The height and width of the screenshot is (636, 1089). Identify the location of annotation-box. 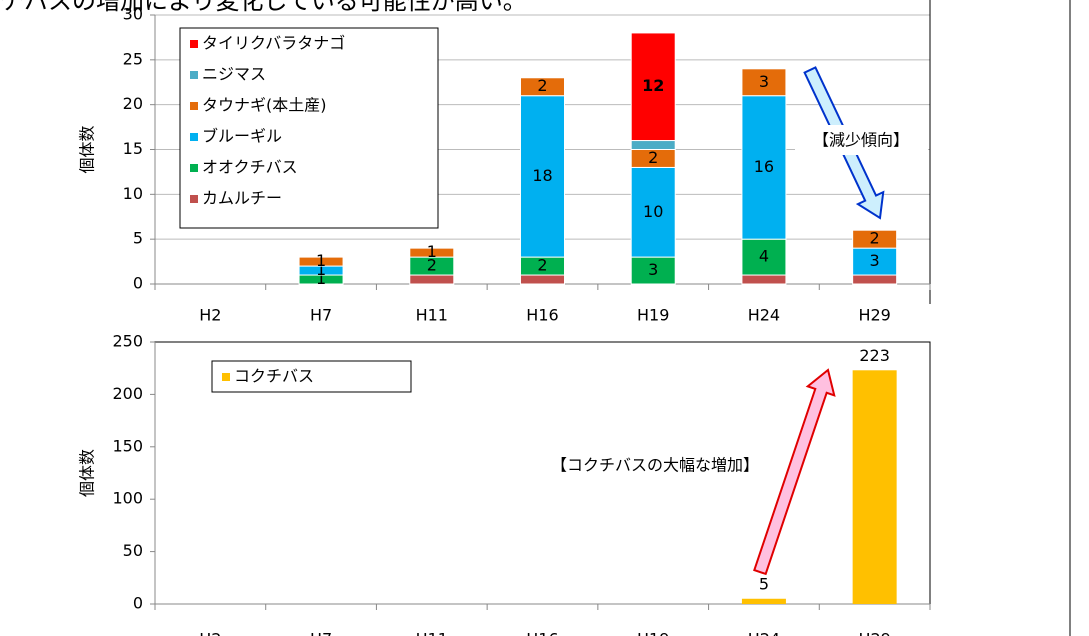
(861, 140).